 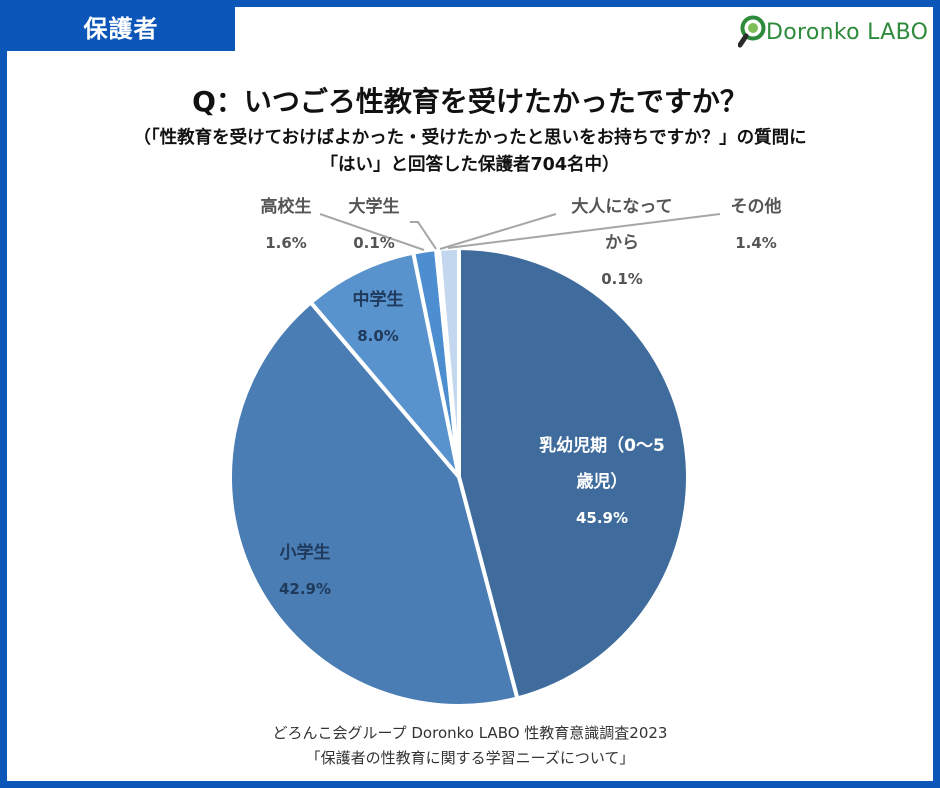 I want to click on respondent-tag: 保護者, so click(x=121, y=29).